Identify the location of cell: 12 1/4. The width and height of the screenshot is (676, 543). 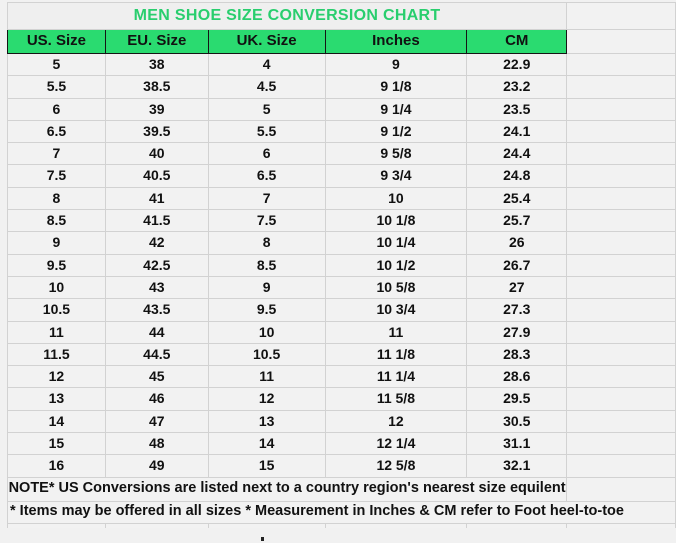
(396, 444).